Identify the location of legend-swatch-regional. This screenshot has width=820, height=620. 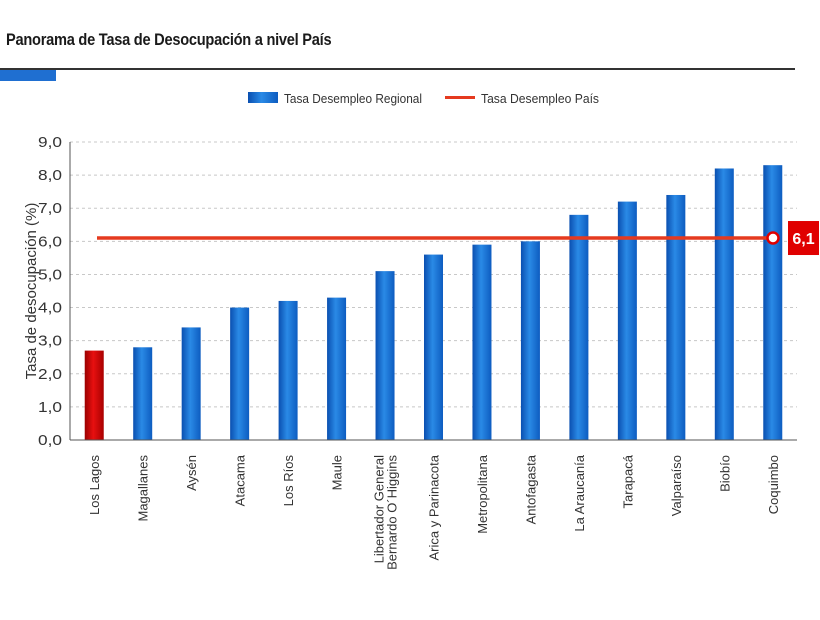
(263, 97).